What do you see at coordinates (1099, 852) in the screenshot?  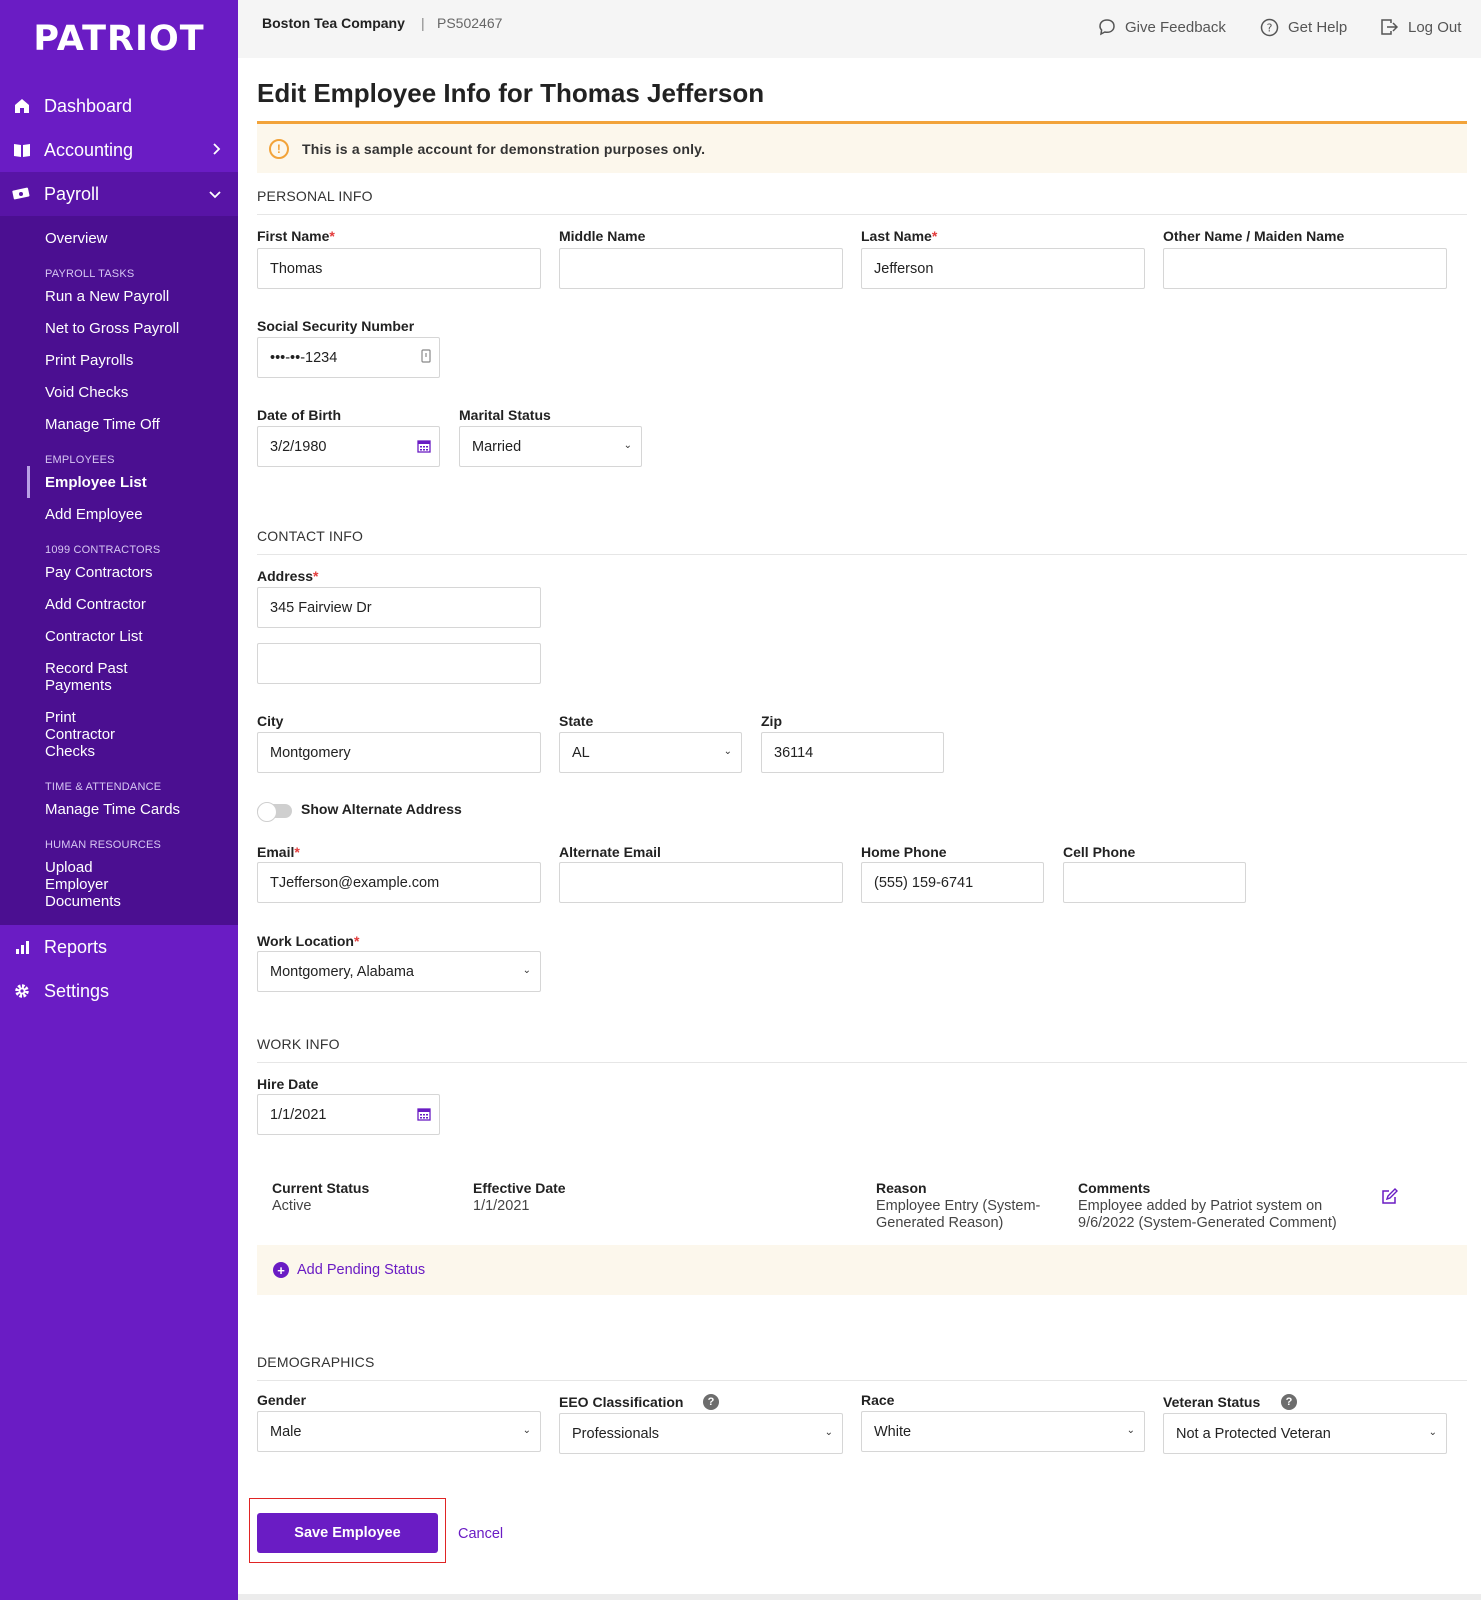 I see `cell-phone-label: Cell Phone` at bounding box center [1099, 852].